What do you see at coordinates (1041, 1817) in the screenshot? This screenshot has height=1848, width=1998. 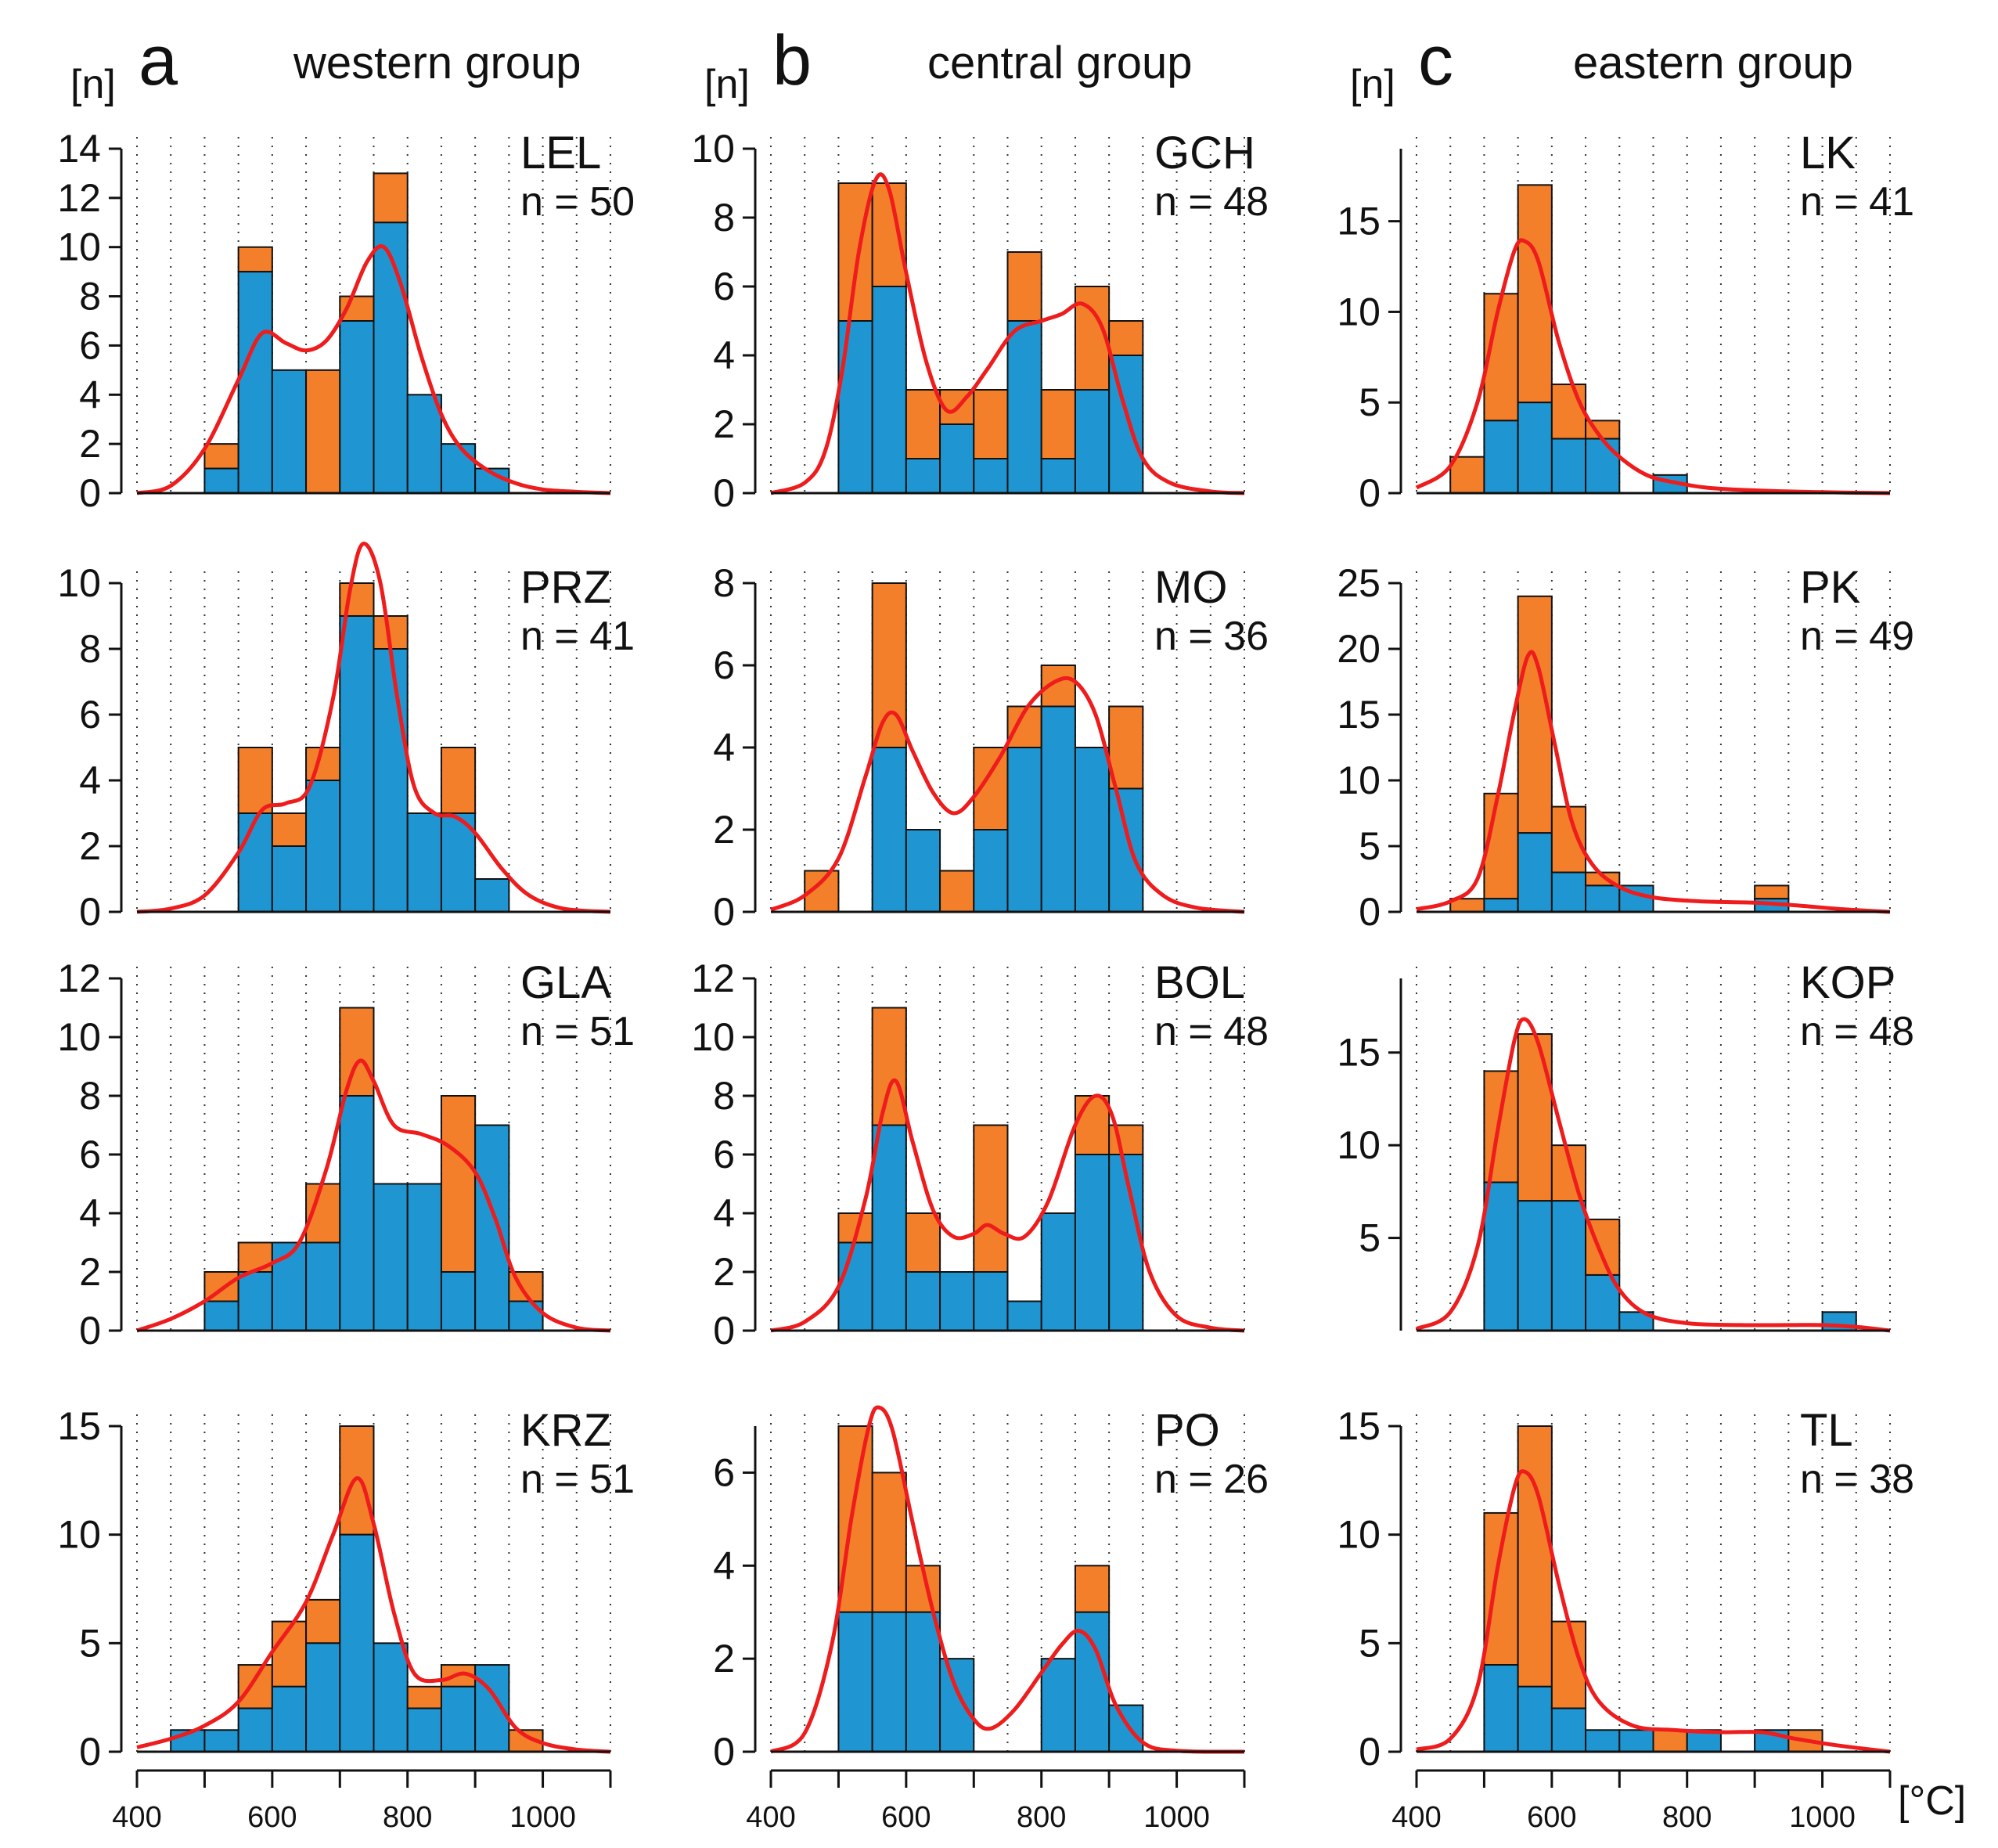 I see `x-tick-label: 800` at bounding box center [1041, 1817].